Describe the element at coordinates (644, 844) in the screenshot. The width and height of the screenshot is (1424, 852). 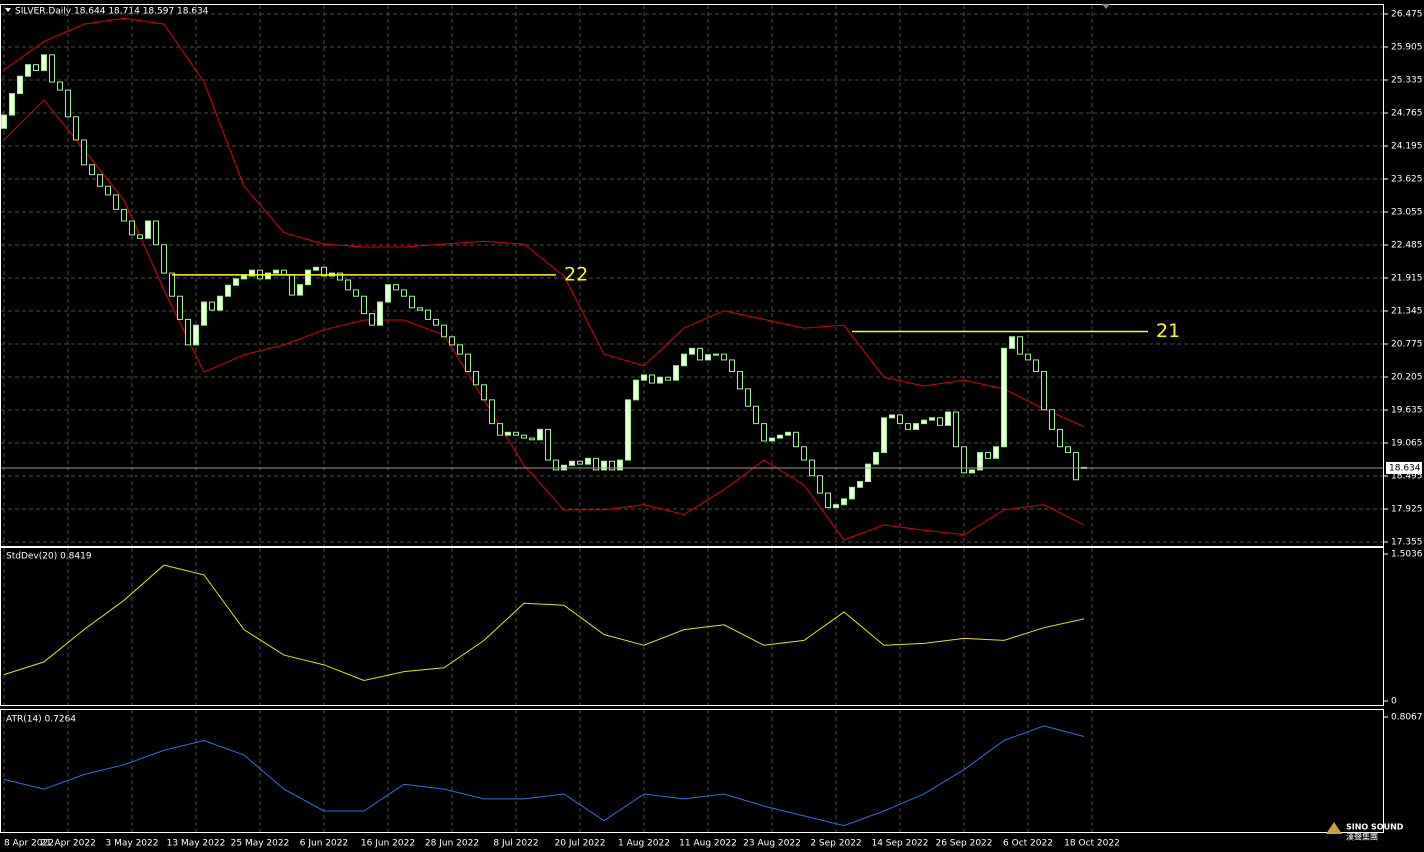
I see `x-tick-label: 1 Aug 2022` at that location.